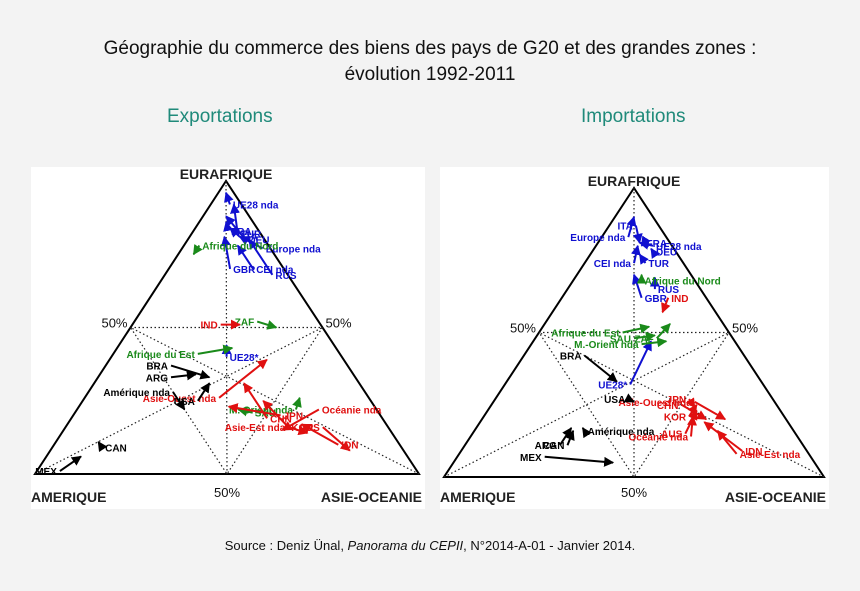 The image size is (860, 591). Describe the element at coordinates (267, 325) in the screenshot. I see `arrow-zaf` at that location.